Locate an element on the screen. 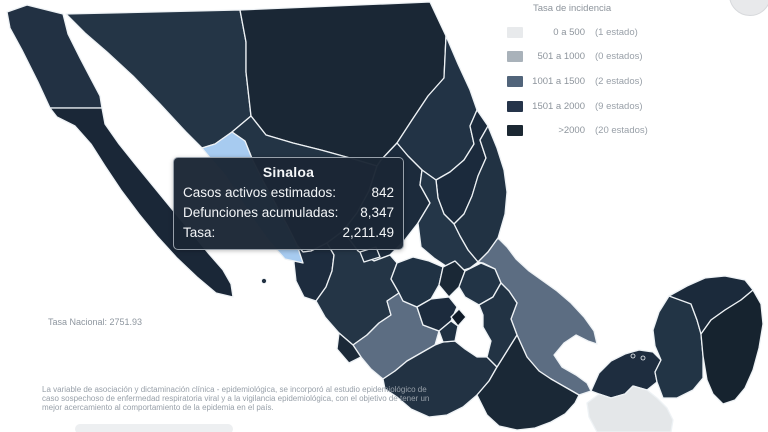  legend-item-gt-2000: >2000 (20 estados) is located at coordinates (587, 130).